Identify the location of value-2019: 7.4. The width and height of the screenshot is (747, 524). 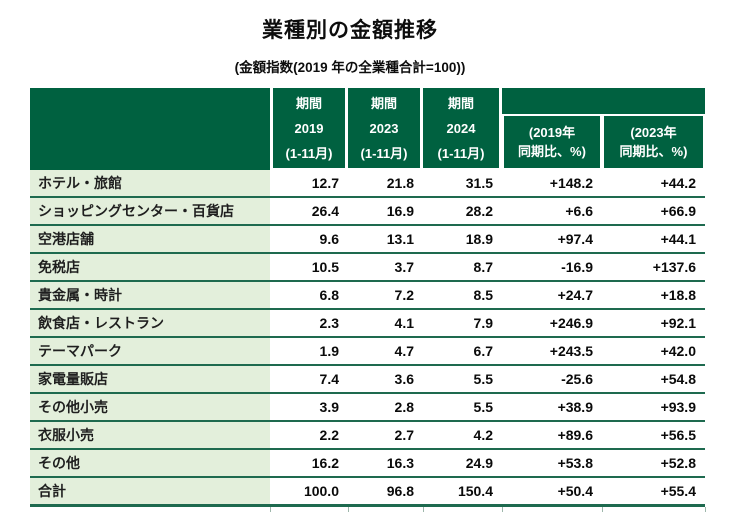
(329, 379).